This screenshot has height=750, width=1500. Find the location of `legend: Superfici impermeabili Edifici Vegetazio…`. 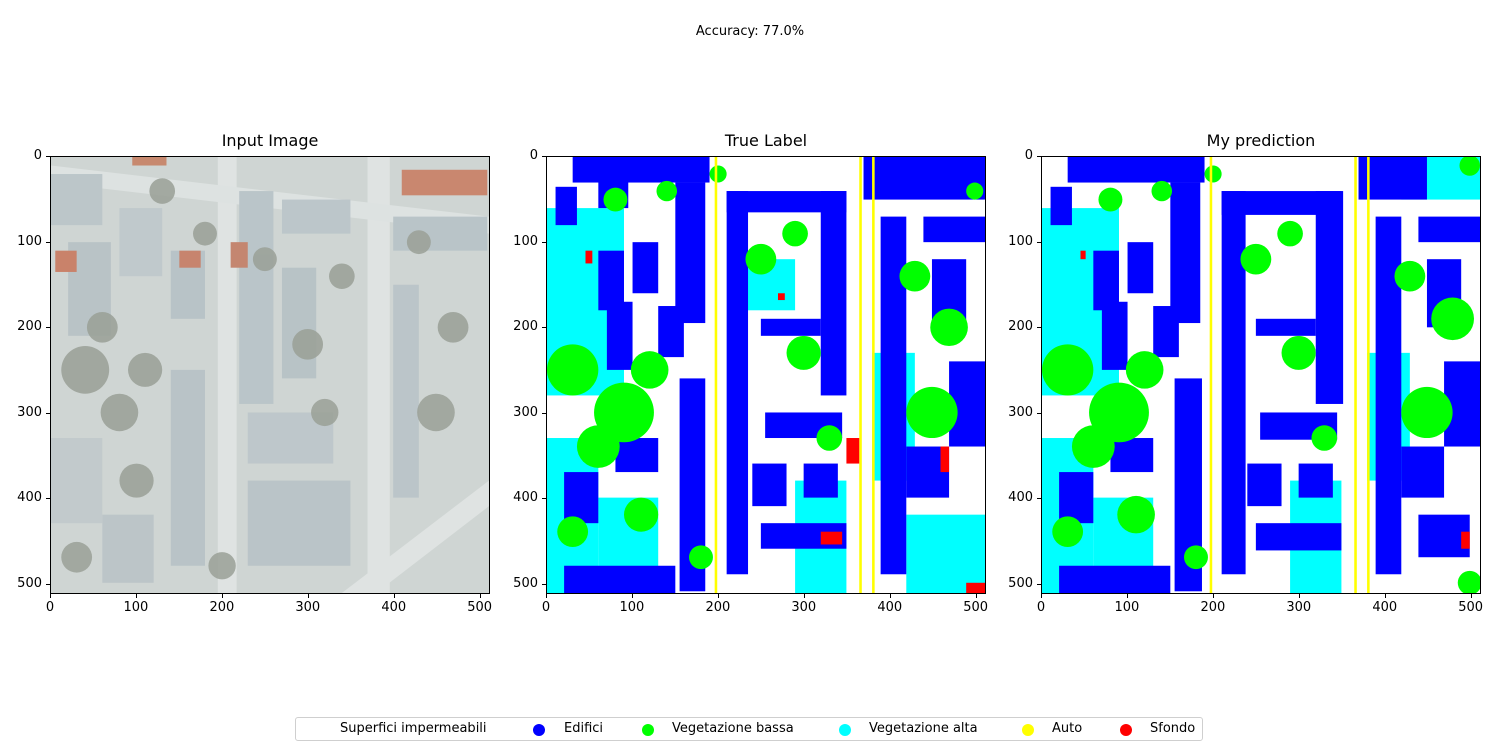

legend: Superfici impermeabili Edifici Vegetazio… is located at coordinates (749, 729).